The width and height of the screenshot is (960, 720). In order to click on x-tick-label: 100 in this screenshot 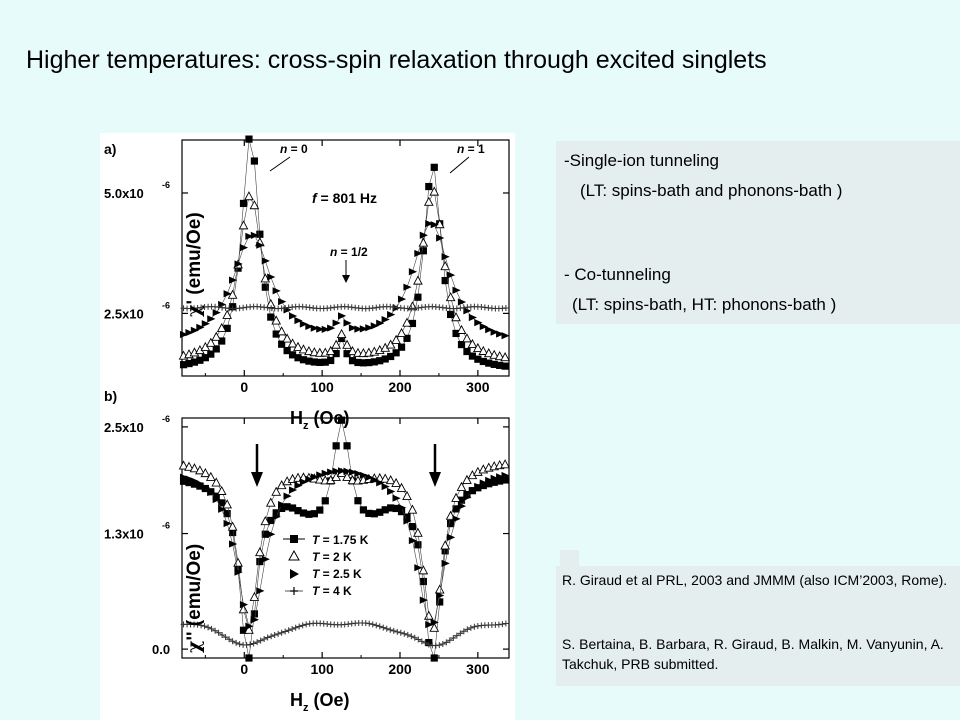, I will do `click(322, 387)`.